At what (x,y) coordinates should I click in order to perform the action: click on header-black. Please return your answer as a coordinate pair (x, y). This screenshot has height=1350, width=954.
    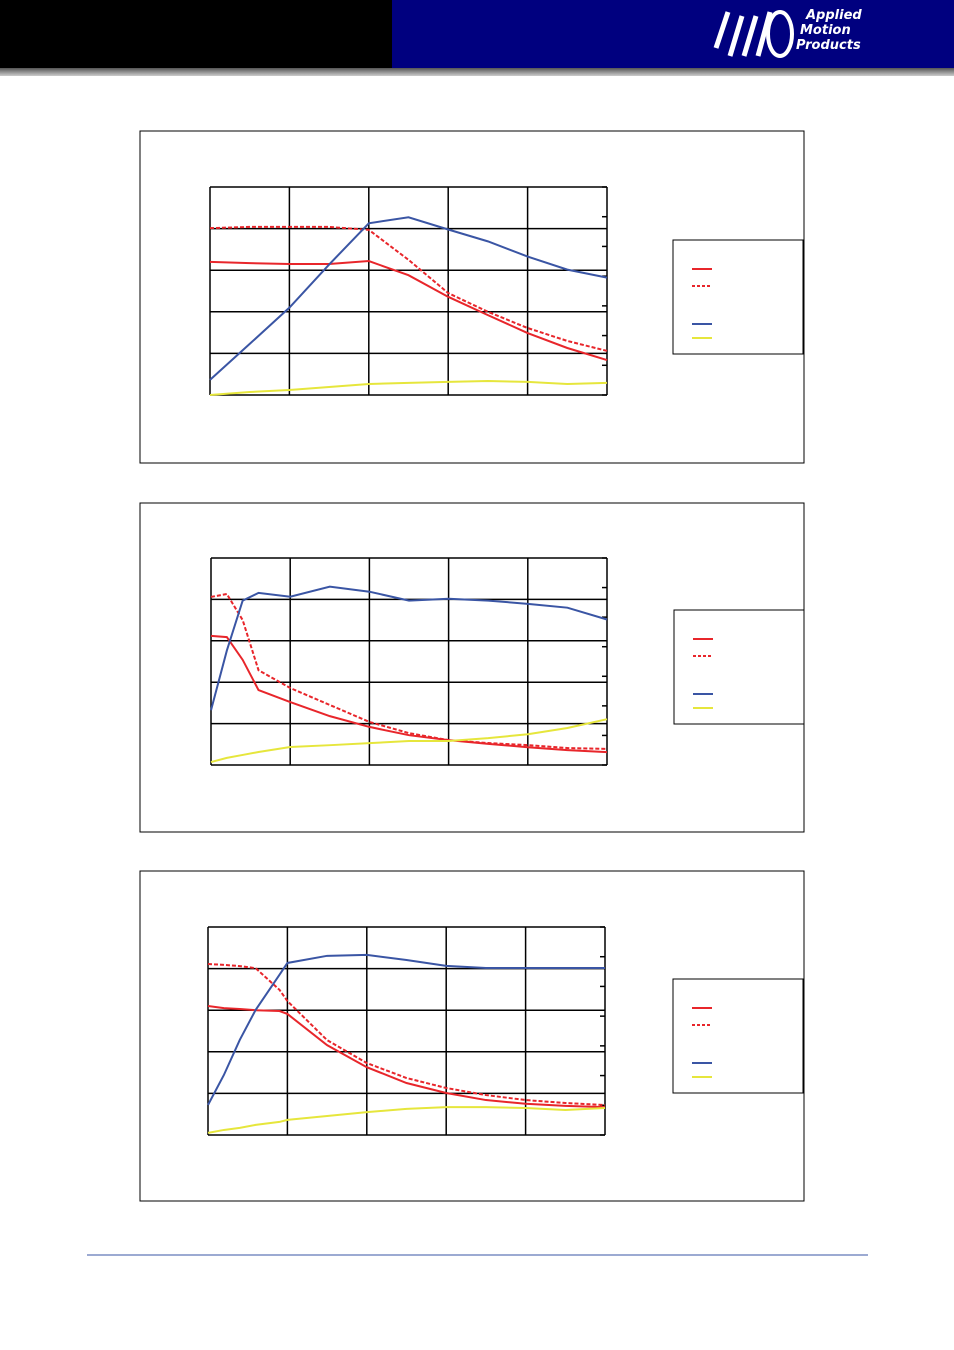
    Looking at the image, I should click on (196, 34).